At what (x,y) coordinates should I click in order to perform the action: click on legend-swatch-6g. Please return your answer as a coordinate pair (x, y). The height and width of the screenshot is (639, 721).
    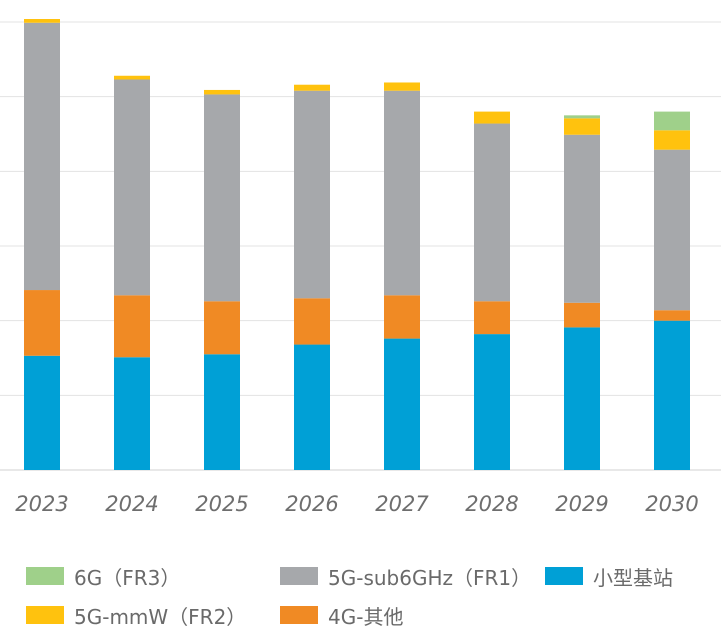
    Looking at the image, I should click on (45, 576).